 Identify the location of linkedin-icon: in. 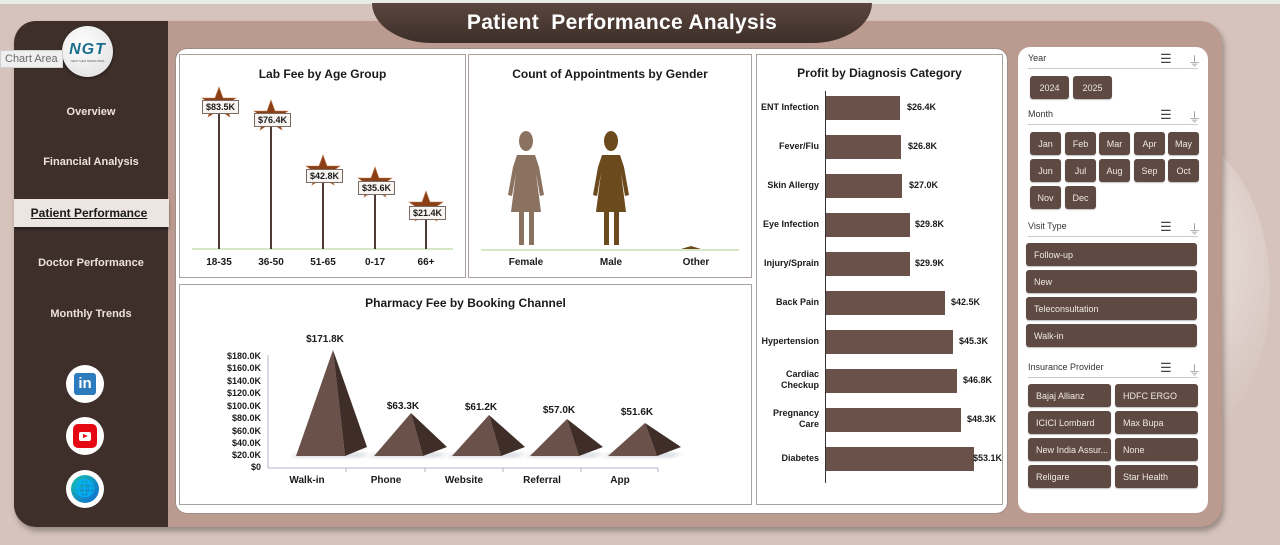
(85, 384).